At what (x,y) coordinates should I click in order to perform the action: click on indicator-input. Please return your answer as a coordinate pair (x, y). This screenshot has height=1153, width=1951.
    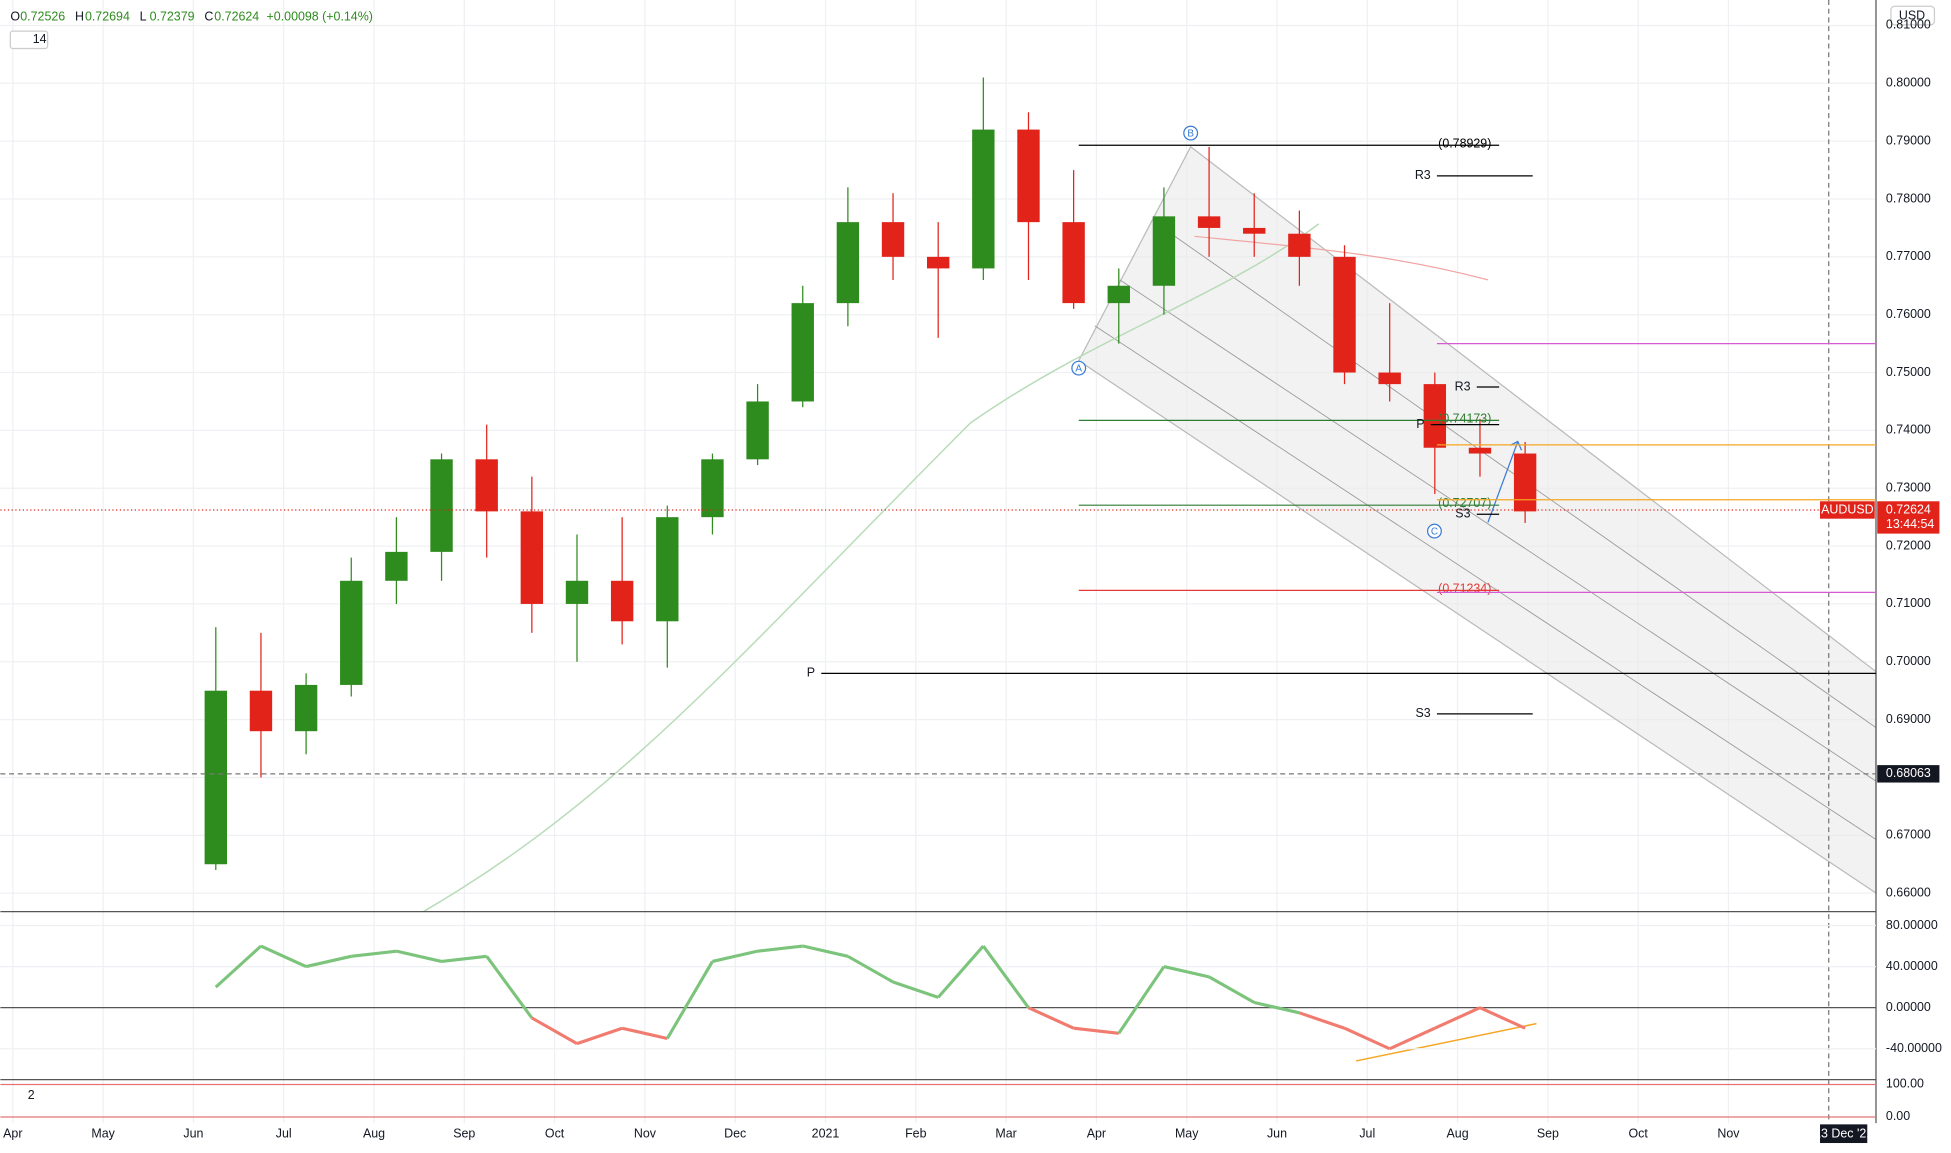
    Looking at the image, I should click on (29, 40).